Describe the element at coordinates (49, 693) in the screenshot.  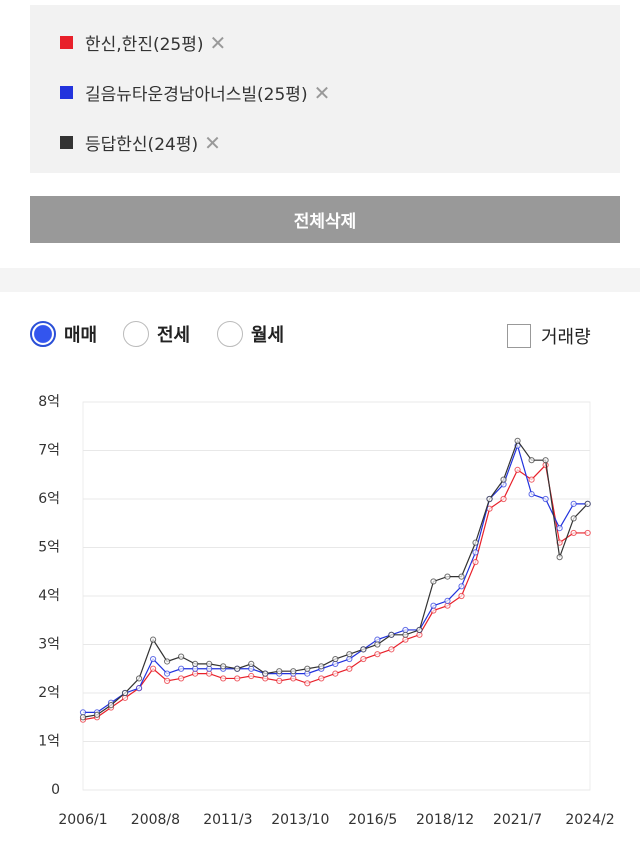
I see `y-tick-label: 2억` at that location.